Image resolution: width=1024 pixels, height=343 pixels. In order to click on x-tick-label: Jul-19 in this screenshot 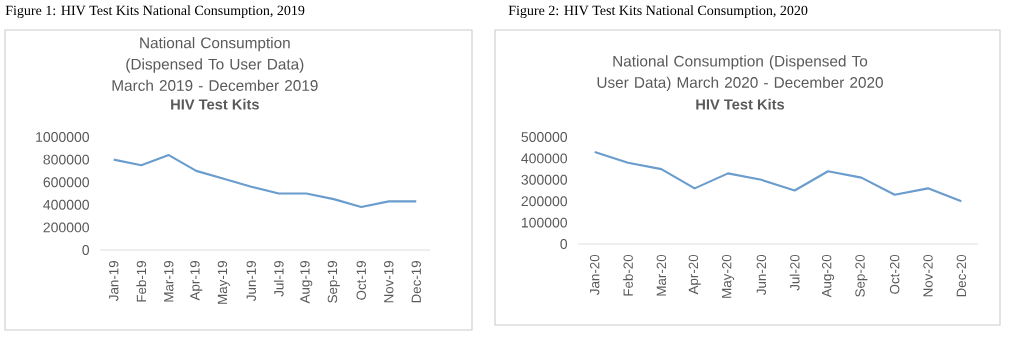, I will do `click(278, 279)`.